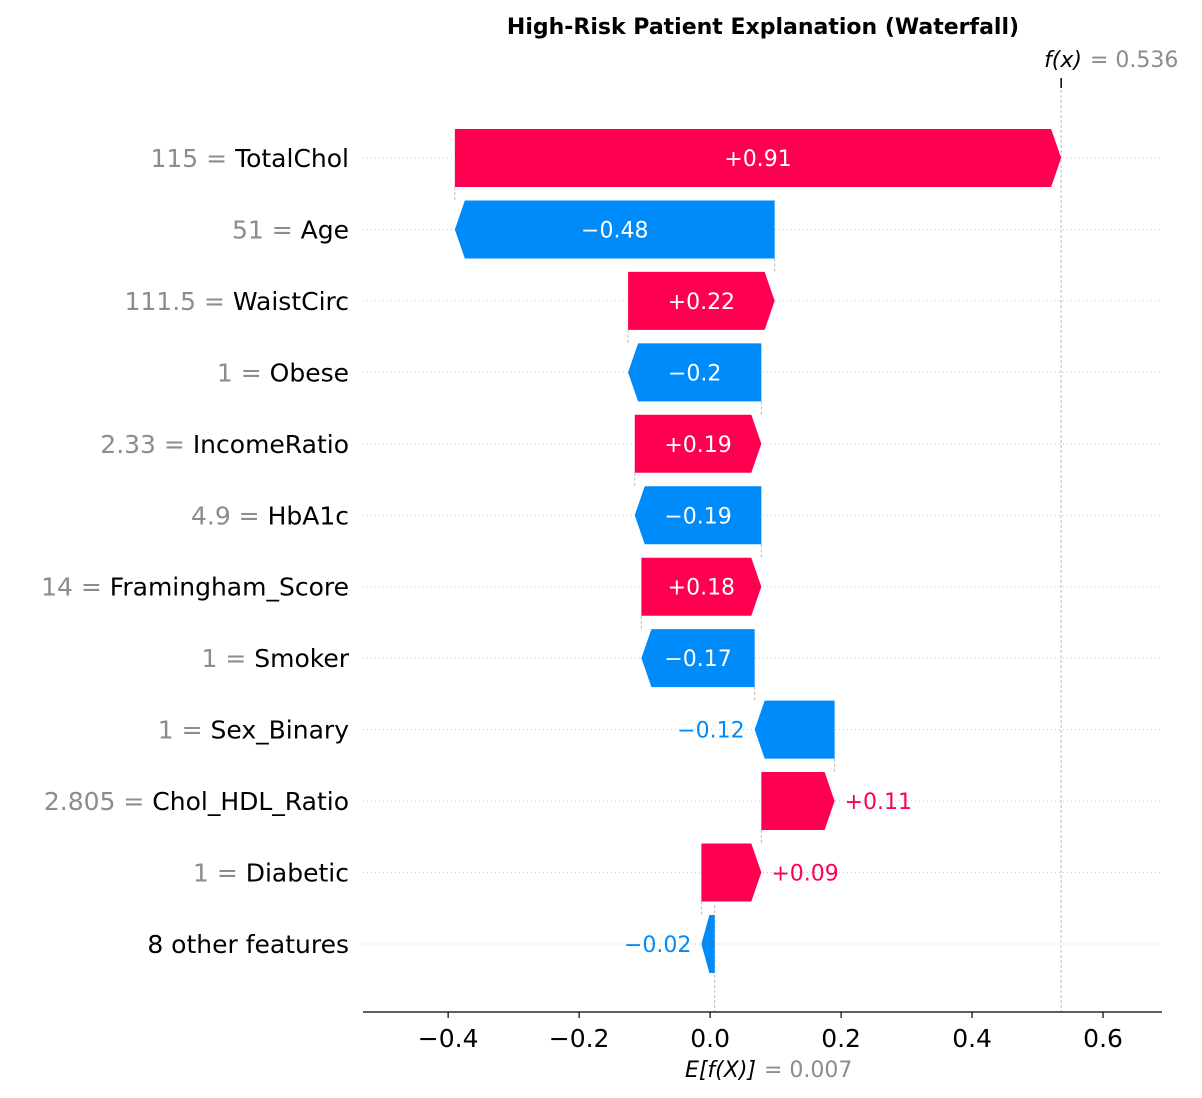  I want to click on bar-hba1c, so click(698, 515).